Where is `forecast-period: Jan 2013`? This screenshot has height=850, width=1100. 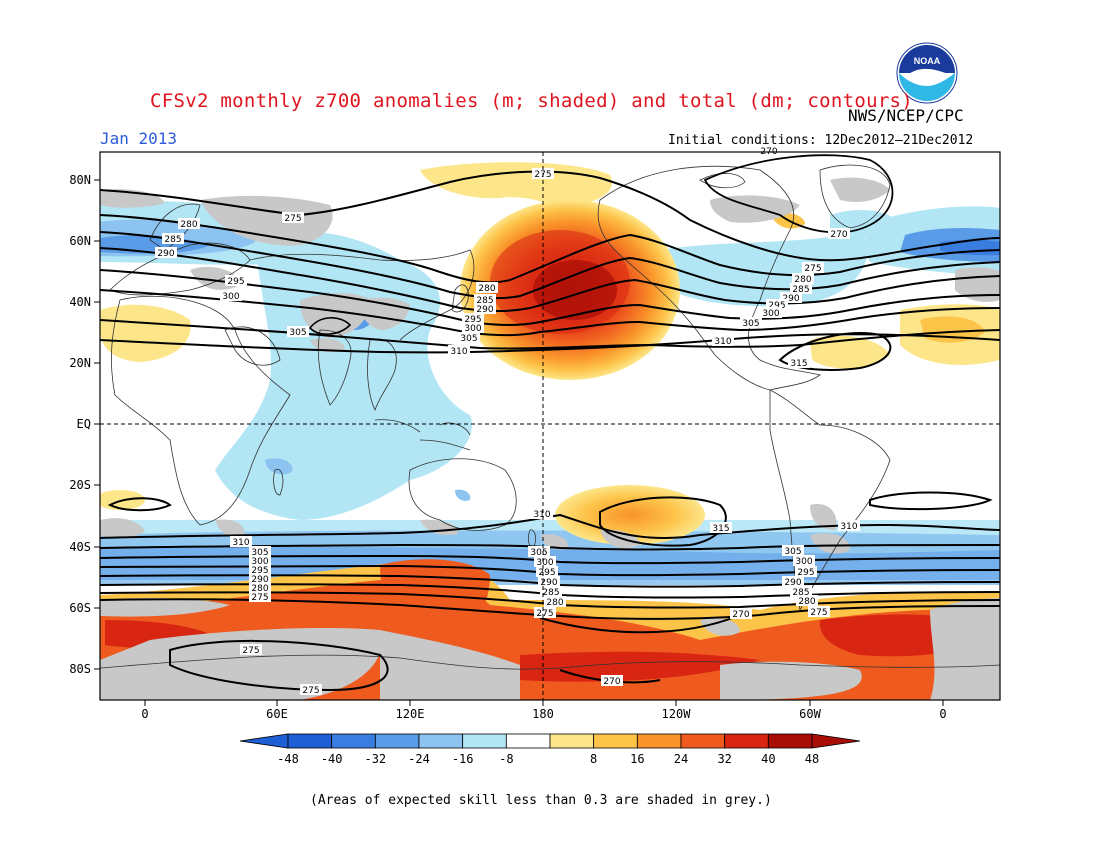
forecast-period: Jan 2013 is located at coordinates (139, 138).